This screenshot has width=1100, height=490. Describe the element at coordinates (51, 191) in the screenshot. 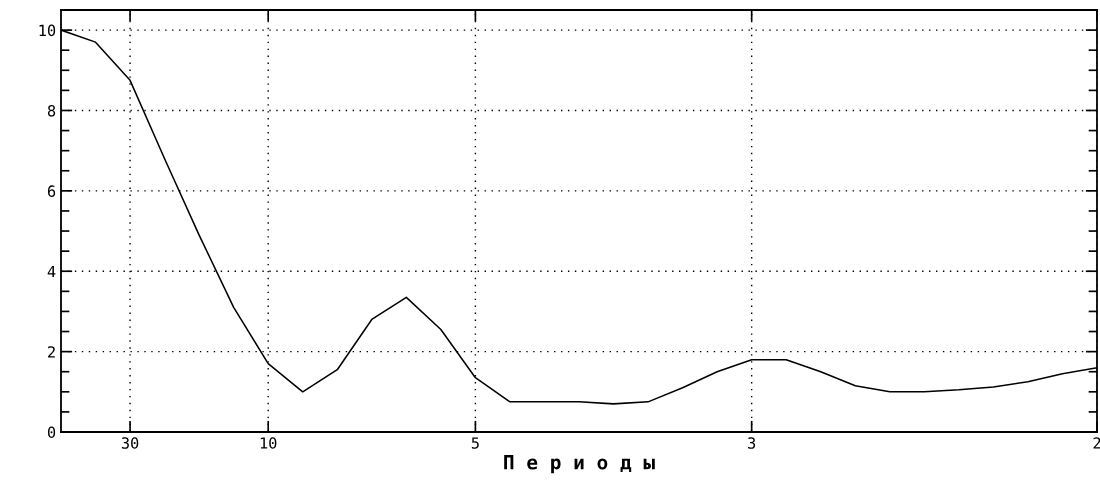

I see `y-tick-label: 6` at that location.